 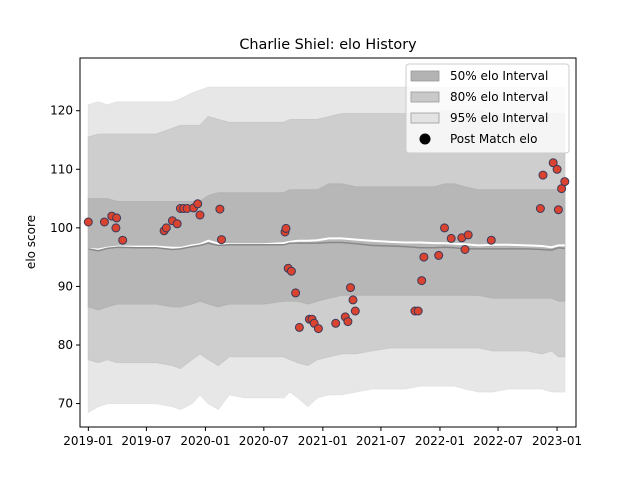 What do you see at coordinates (499, 76) in the screenshot?
I see `legend-label: 50% elo Interval` at bounding box center [499, 76].